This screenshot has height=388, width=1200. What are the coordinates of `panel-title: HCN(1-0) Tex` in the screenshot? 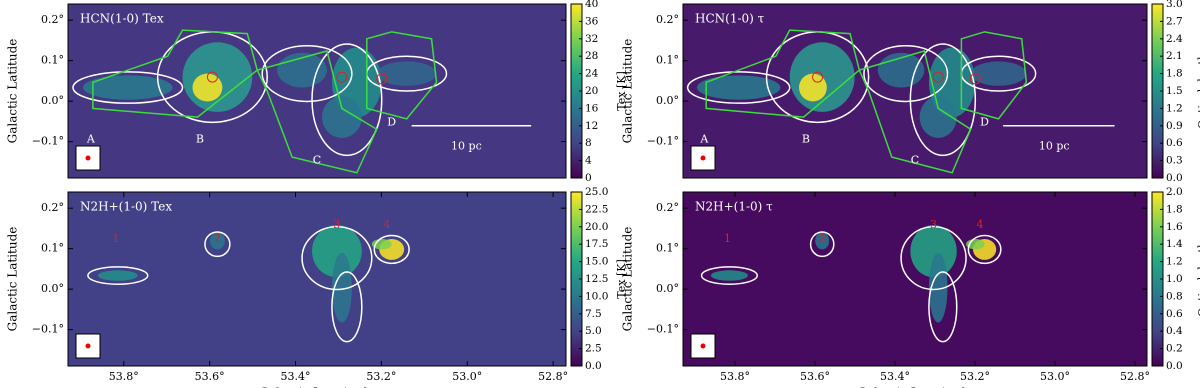 It's located at (122, 19).